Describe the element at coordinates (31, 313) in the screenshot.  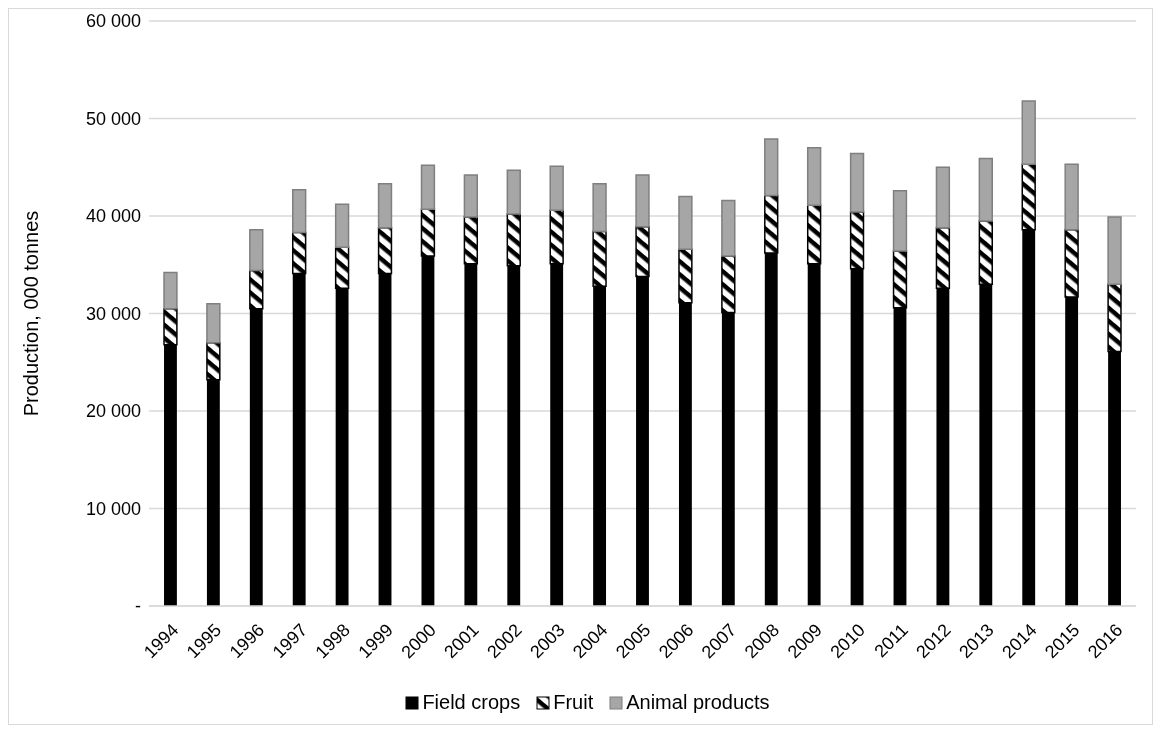
I see `y-axis-title: Production, 000 tonnes` at that location.